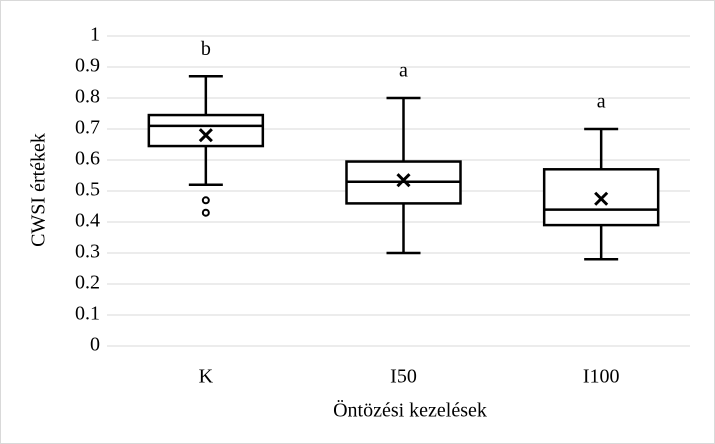 The image size is (715, 444). Describe the element at coordinates (206, 377) in the screenshot. I see `x-tick-label: K` at that location.